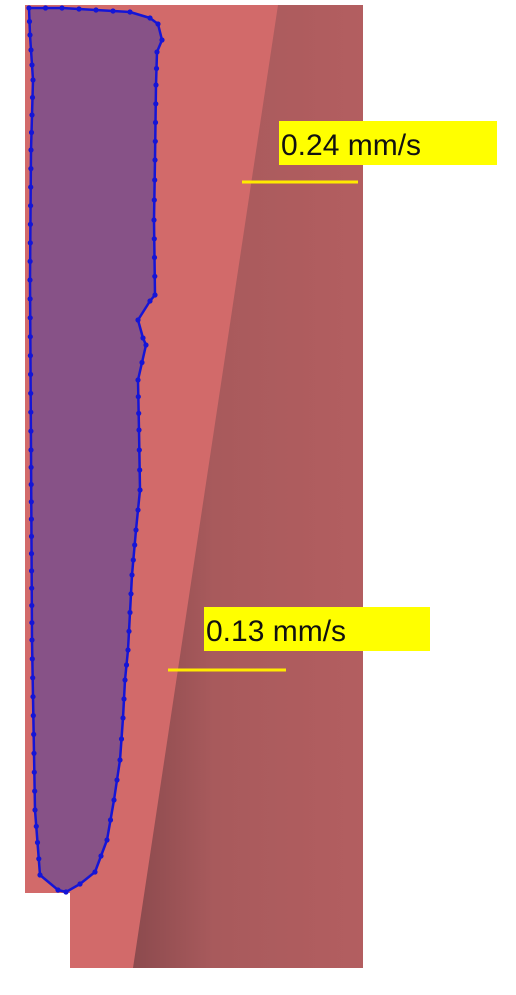 This screenshot has width=516, height=995. I want to click on upper-label: 0.24 mm/s, so click(351, 145).